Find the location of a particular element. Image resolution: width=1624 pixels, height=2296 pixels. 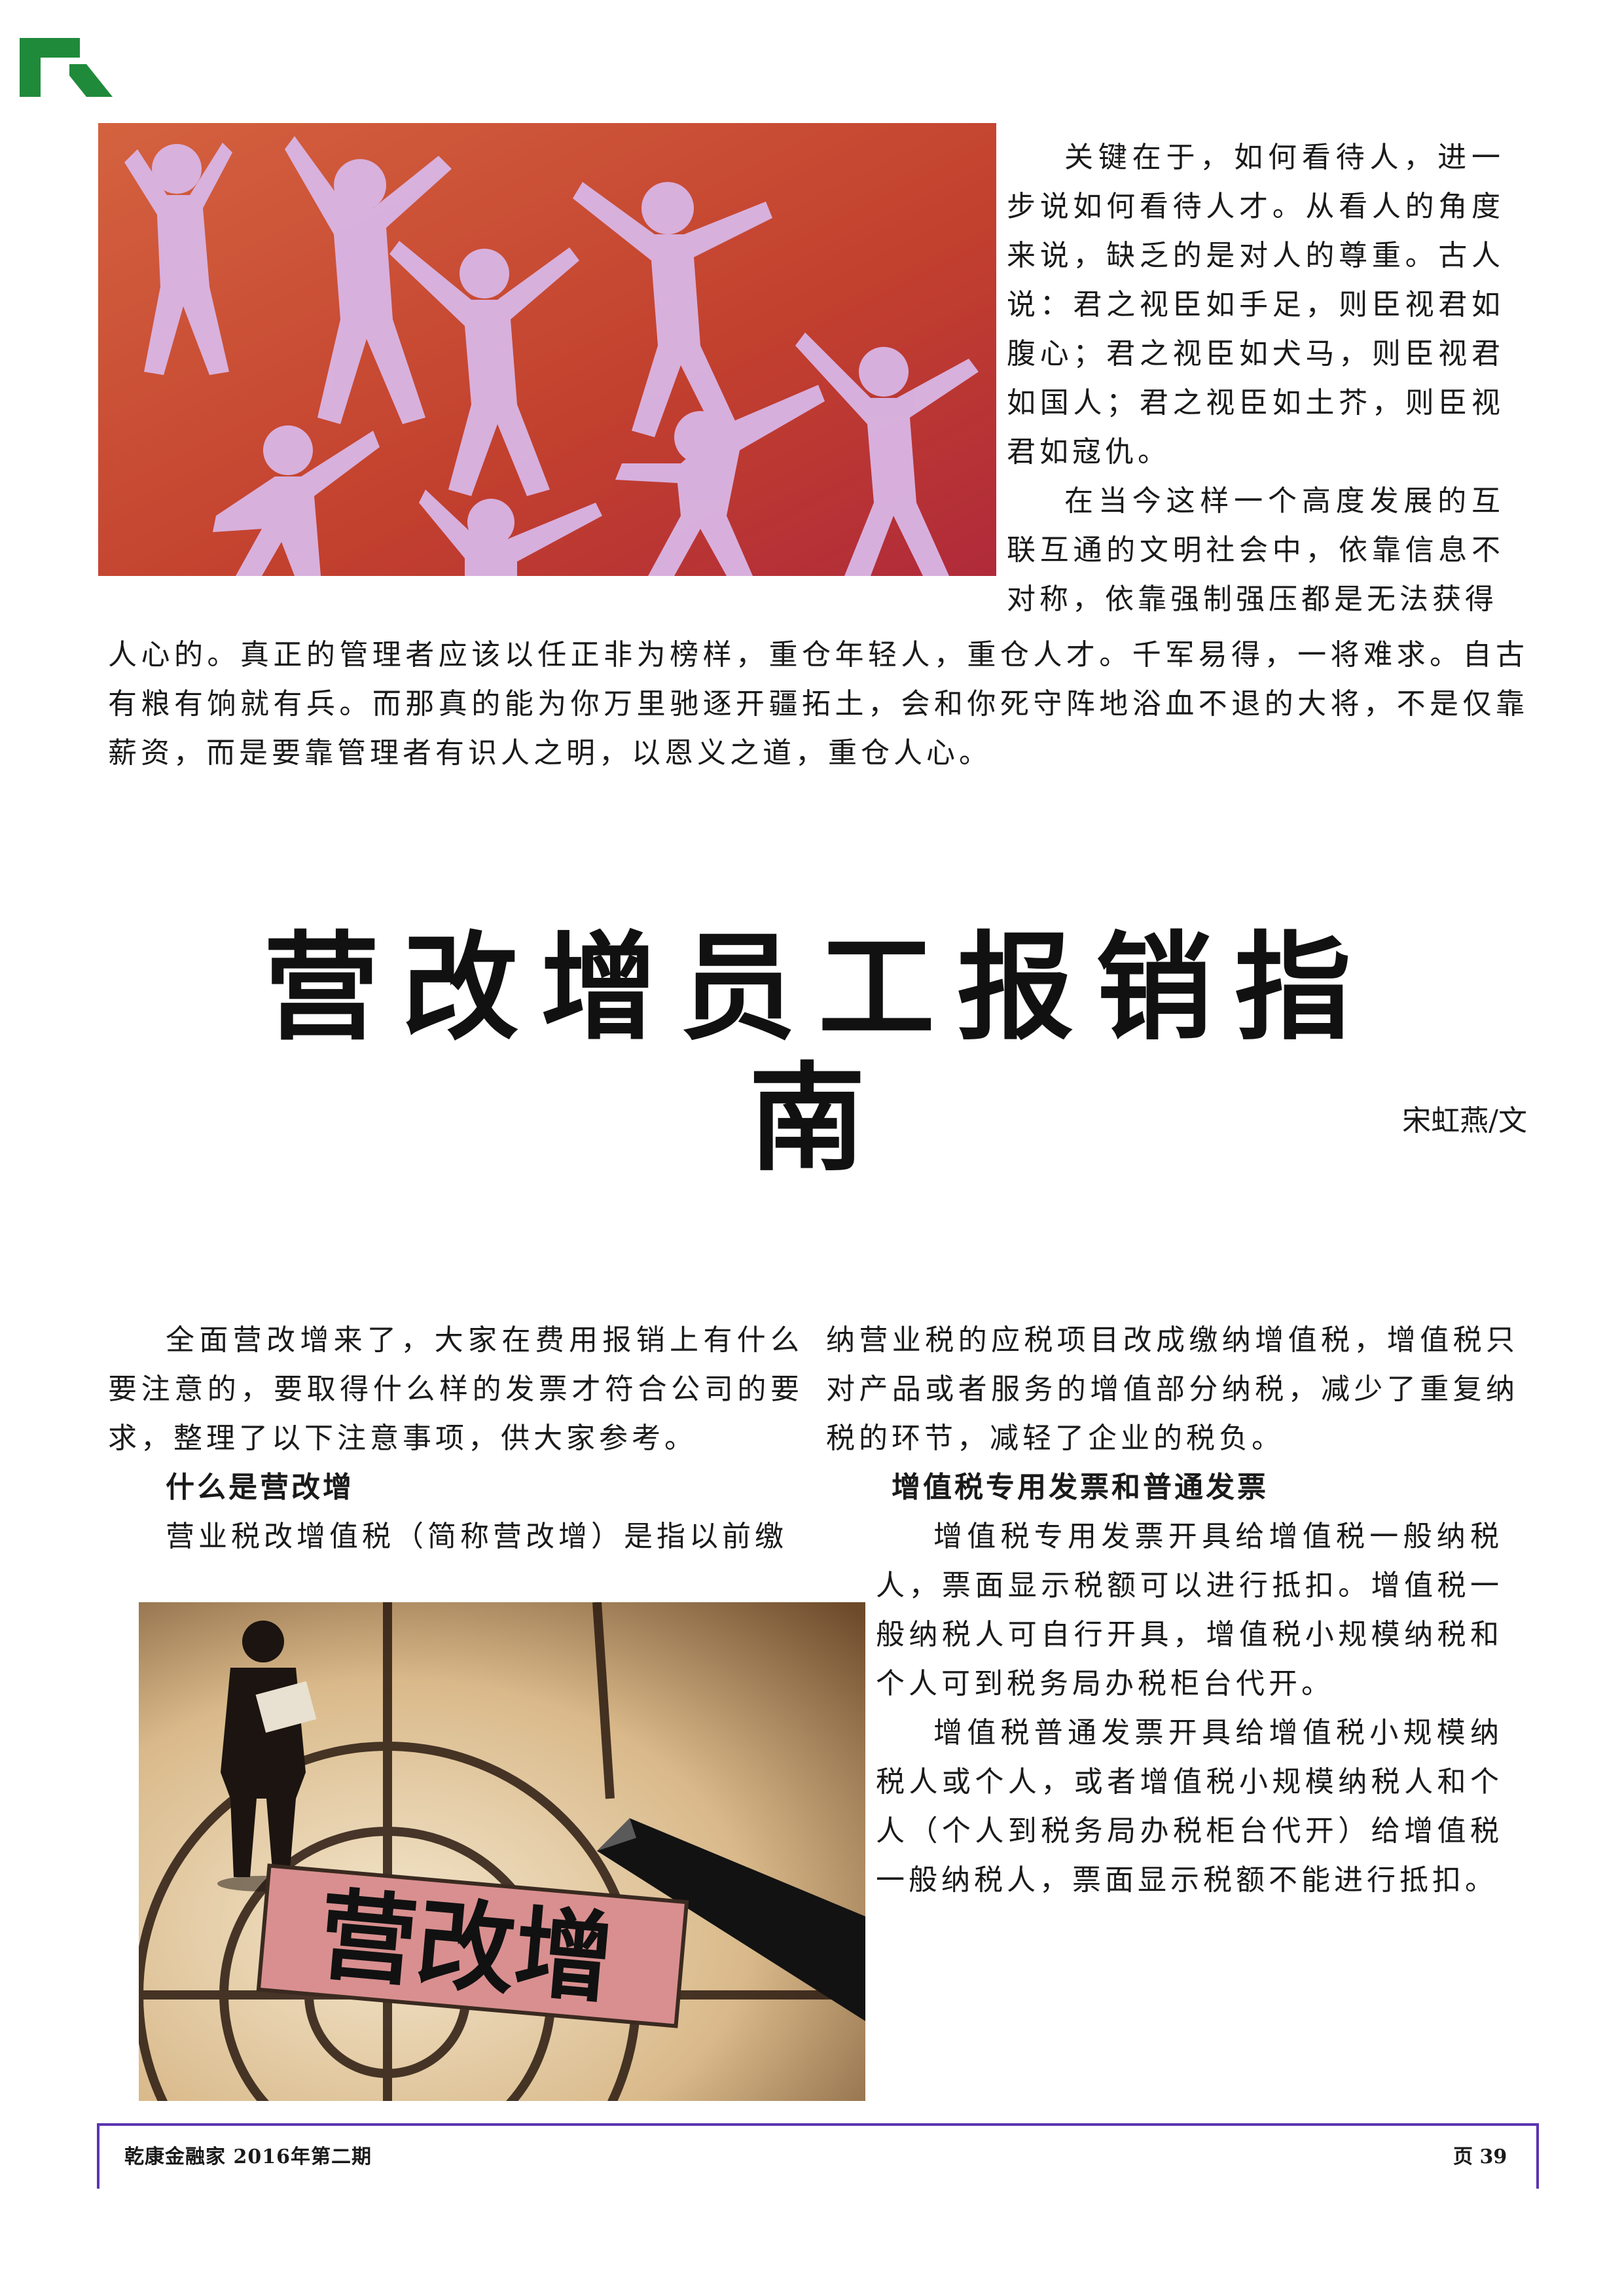

paragraph: 营业税改增值税（简称营改增）是指以前缴 is located at coordinates (476, 1536).